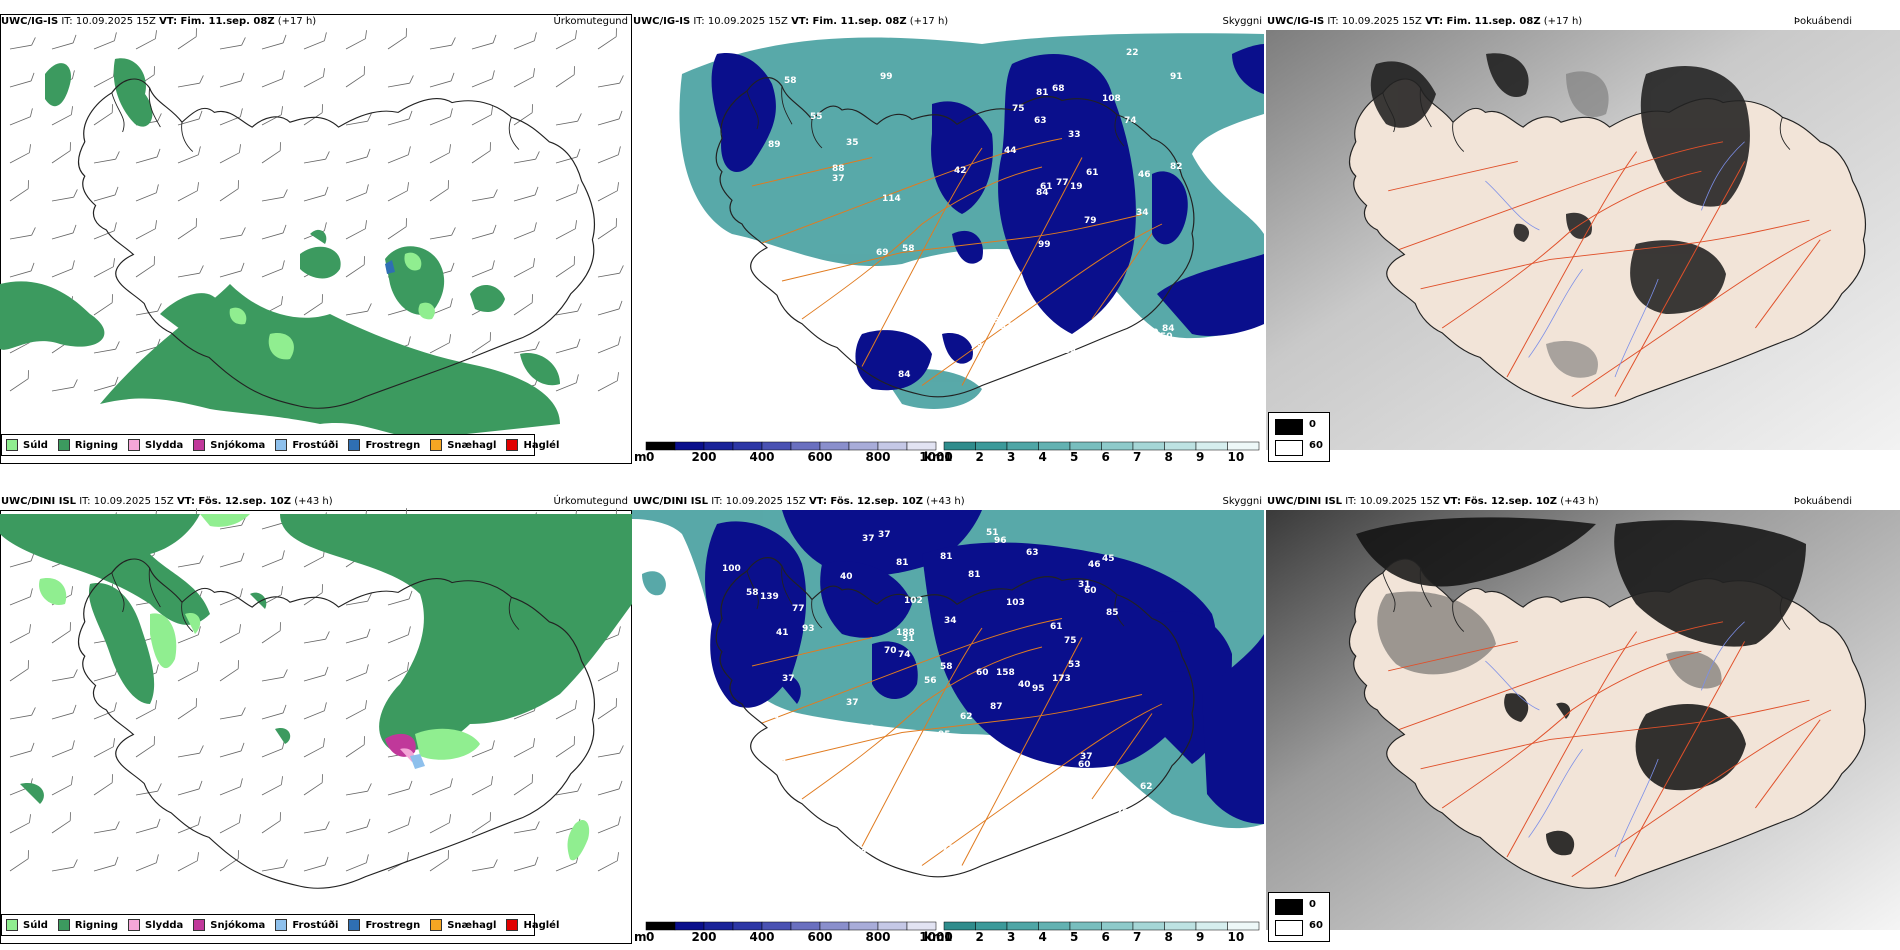  What do you see at coordinates (946, 667) in the screenshot?
I see `visibility-label: 58` at bounding box center [946, 667].